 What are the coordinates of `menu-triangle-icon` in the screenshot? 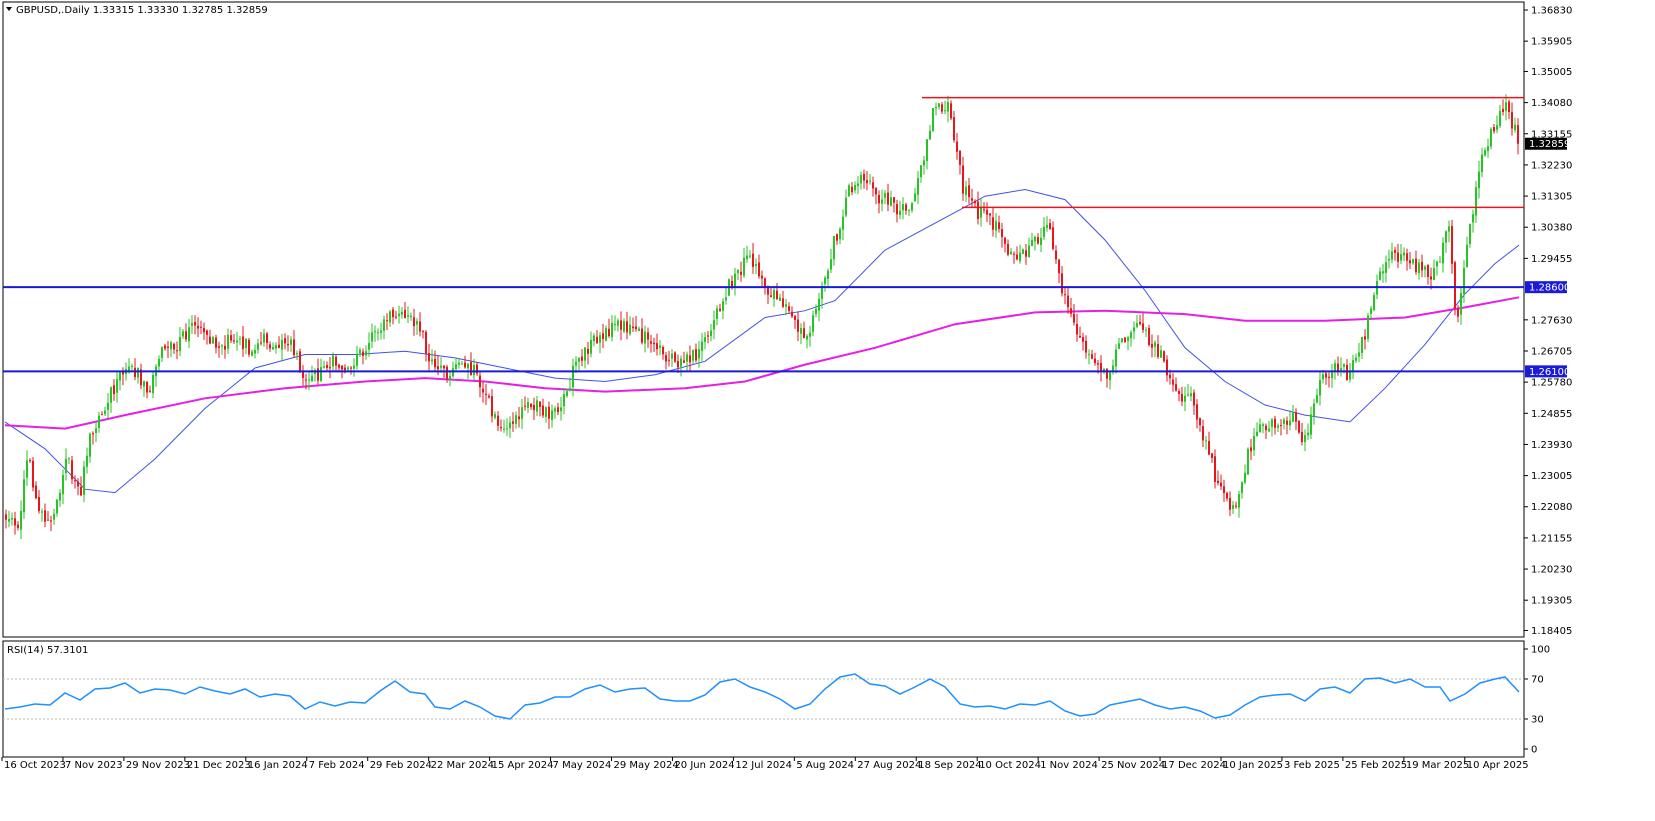 It's located at (9, 9).